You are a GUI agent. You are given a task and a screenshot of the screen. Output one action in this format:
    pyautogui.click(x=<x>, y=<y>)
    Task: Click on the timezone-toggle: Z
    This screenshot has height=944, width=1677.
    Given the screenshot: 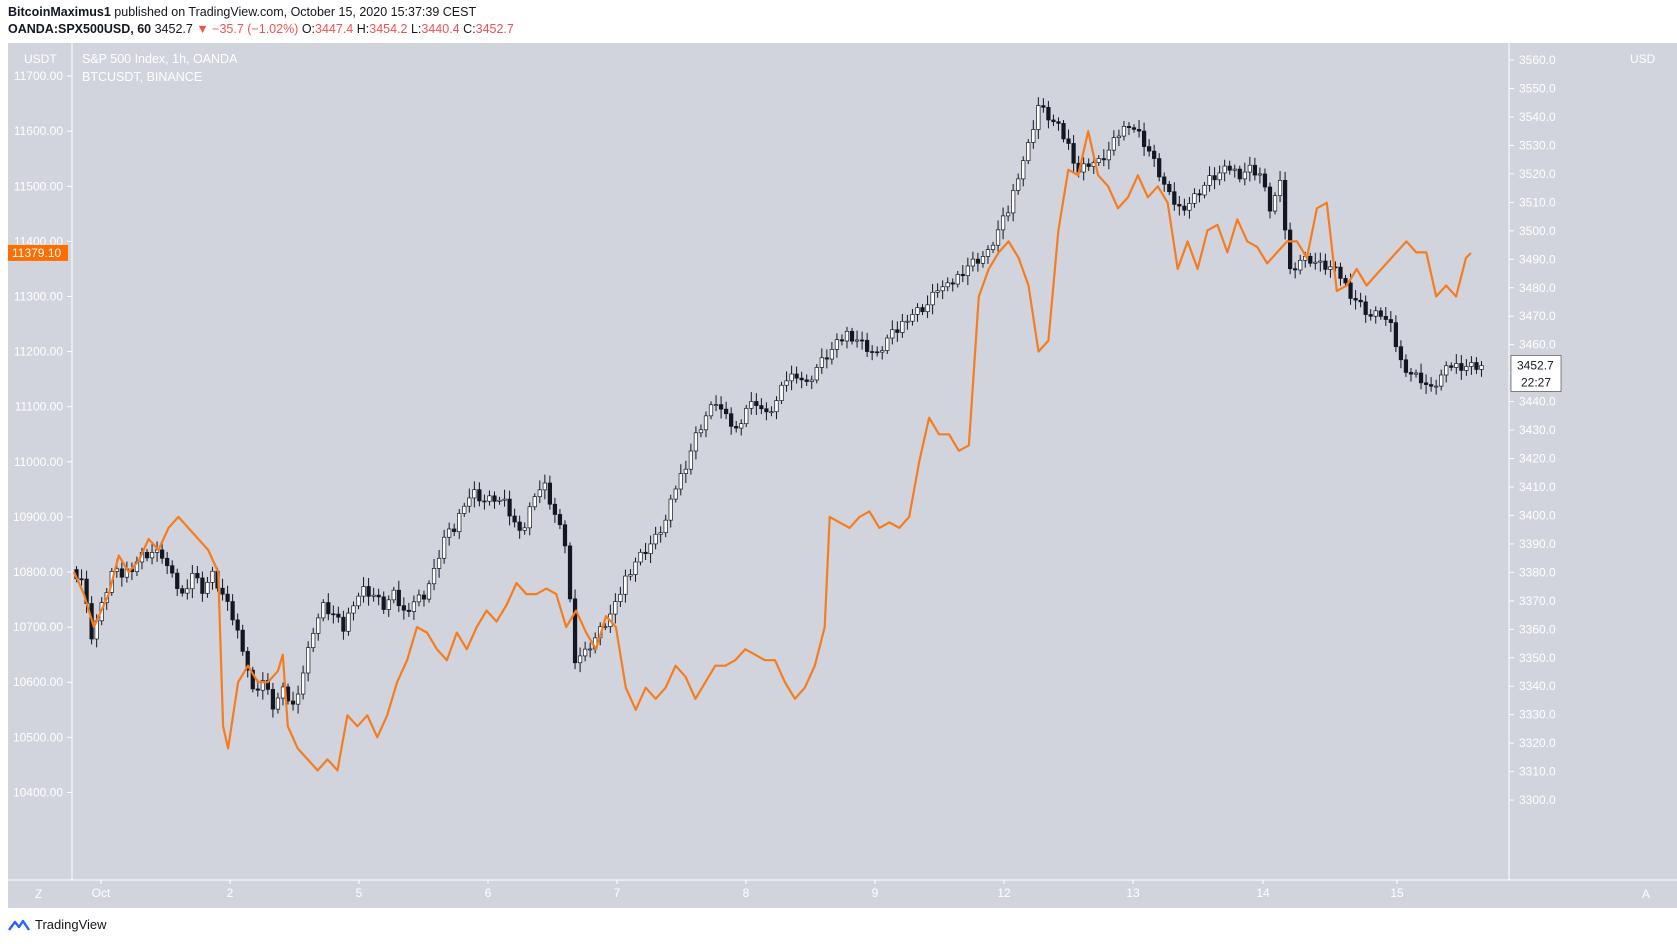 What is the action you would take?
    pyautogui.click(x=39, y=894)
    